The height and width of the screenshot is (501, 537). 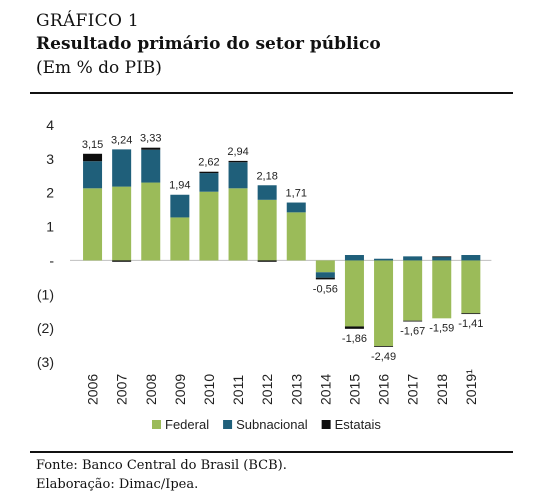 I want to click on x-tick-label-7: 2013, so click(x=296, y=389).